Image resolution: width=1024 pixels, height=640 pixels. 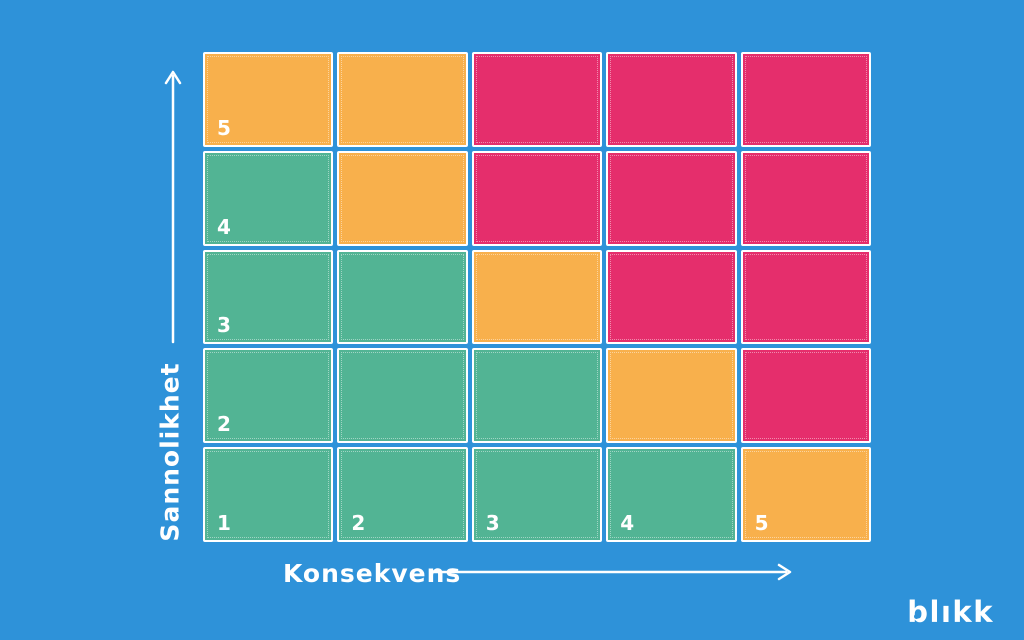 What do you see at coordinates (805, 99) in the screenshot?
I see `matrix-cell-p5-k5` at bounding box center [805, 99].